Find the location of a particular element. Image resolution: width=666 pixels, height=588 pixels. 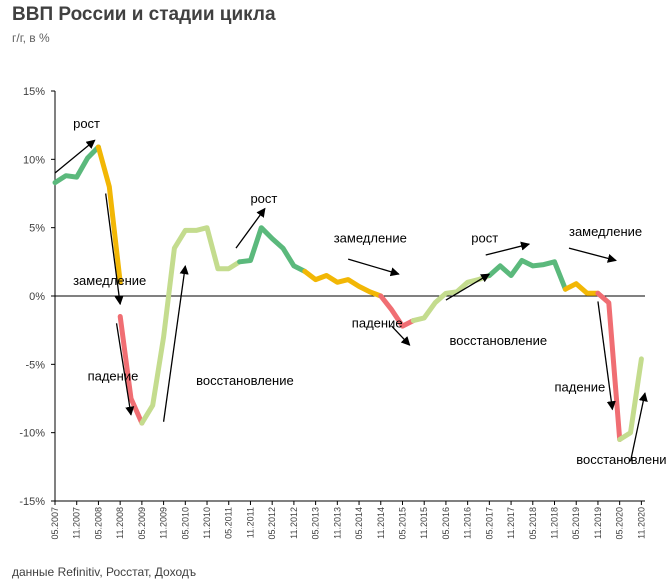

y-tick-label: -10% is located at coordinates (32, 434).